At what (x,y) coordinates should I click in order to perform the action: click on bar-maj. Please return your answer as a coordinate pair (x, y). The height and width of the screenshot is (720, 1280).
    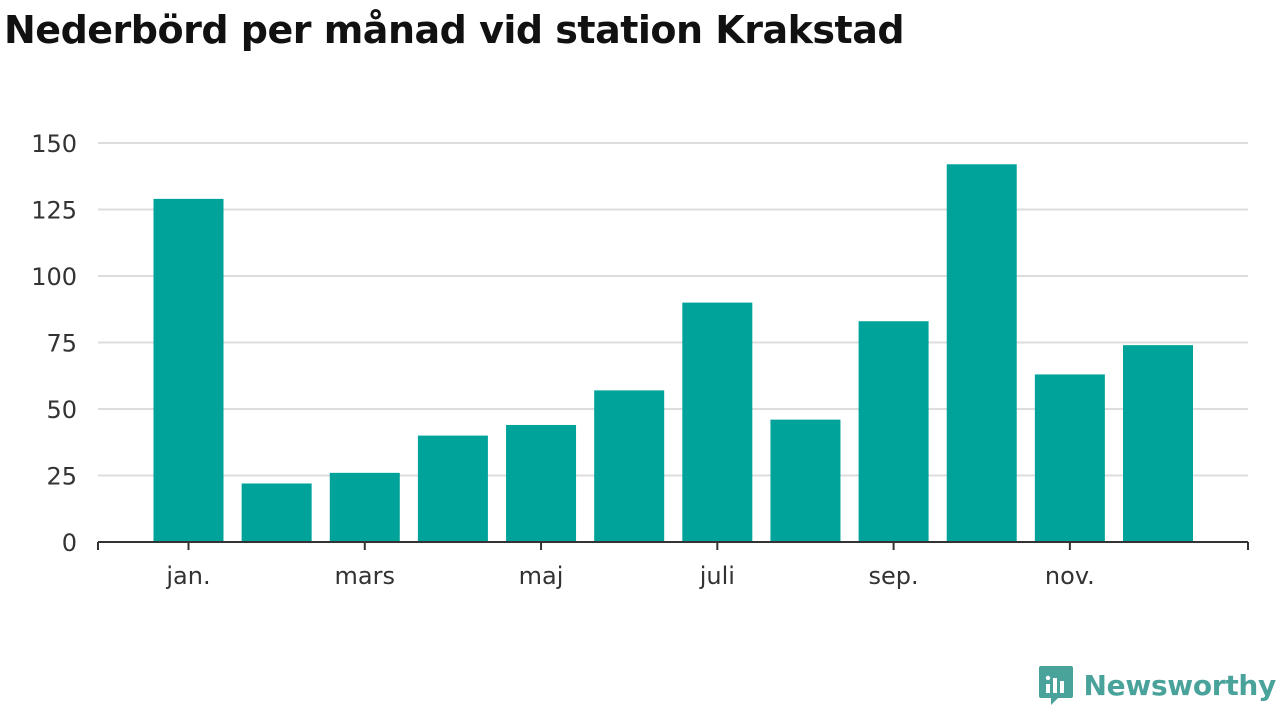
    Looking at the image, I should click on (541, 483).